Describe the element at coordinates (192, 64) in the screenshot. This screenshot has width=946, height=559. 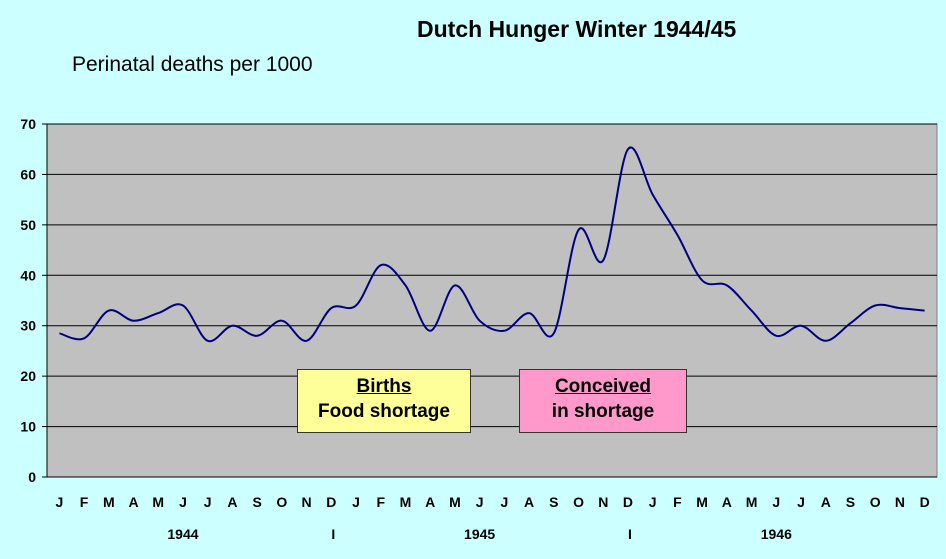
I see `y-axis-label: Perinatal deaths per 1000` at that location.